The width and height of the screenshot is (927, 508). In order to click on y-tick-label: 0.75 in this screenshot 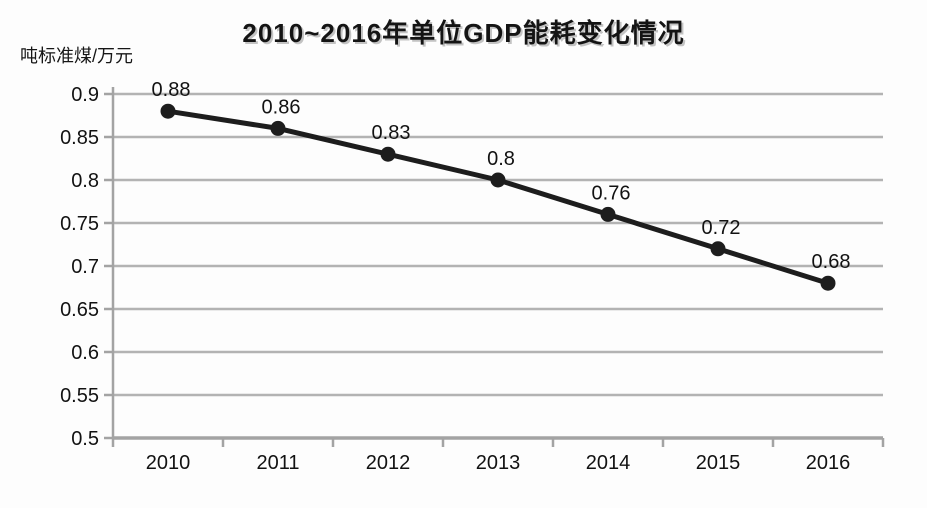, I will do `click(79, 224)`.